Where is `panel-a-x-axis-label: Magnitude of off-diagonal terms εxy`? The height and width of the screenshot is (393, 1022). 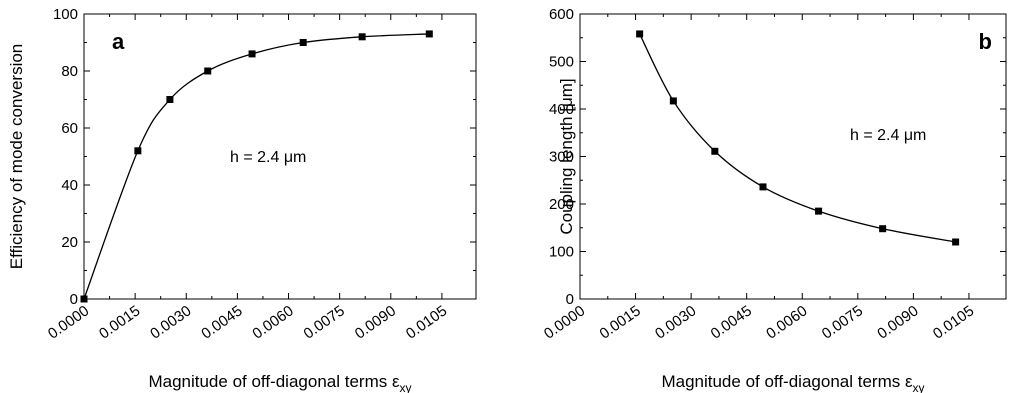
panel-a-x-axis-label: Magnitude of off-diagonal terms εxy is located at coordinates (279, 382).